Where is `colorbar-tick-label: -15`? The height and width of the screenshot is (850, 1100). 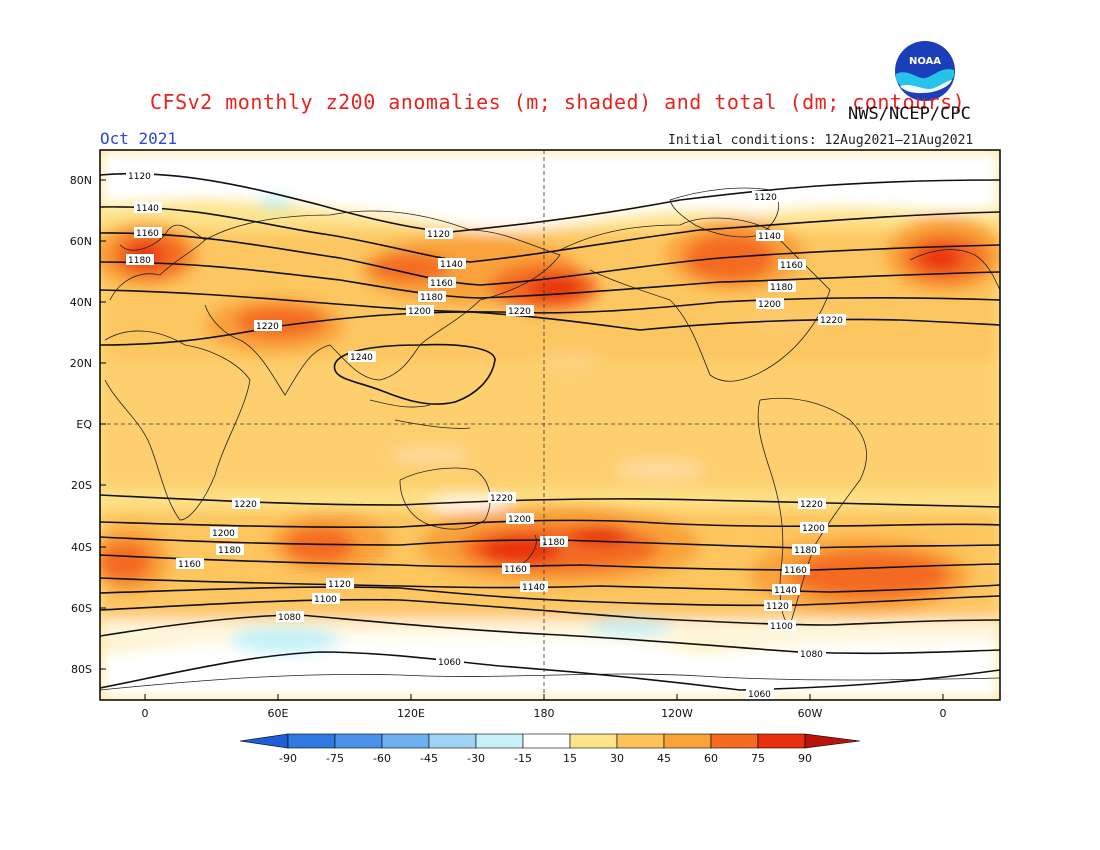
colorbar-tick-label: -15 is located at coordinates (523, 758).